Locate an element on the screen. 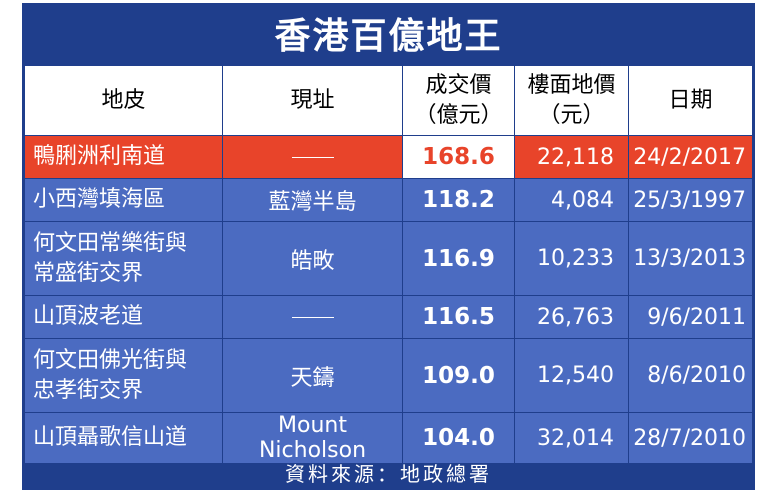 The height and width of the screenshot is (502, 780). header-unit-price: 樓面地價 （元） is located at coordinates (571, 100).